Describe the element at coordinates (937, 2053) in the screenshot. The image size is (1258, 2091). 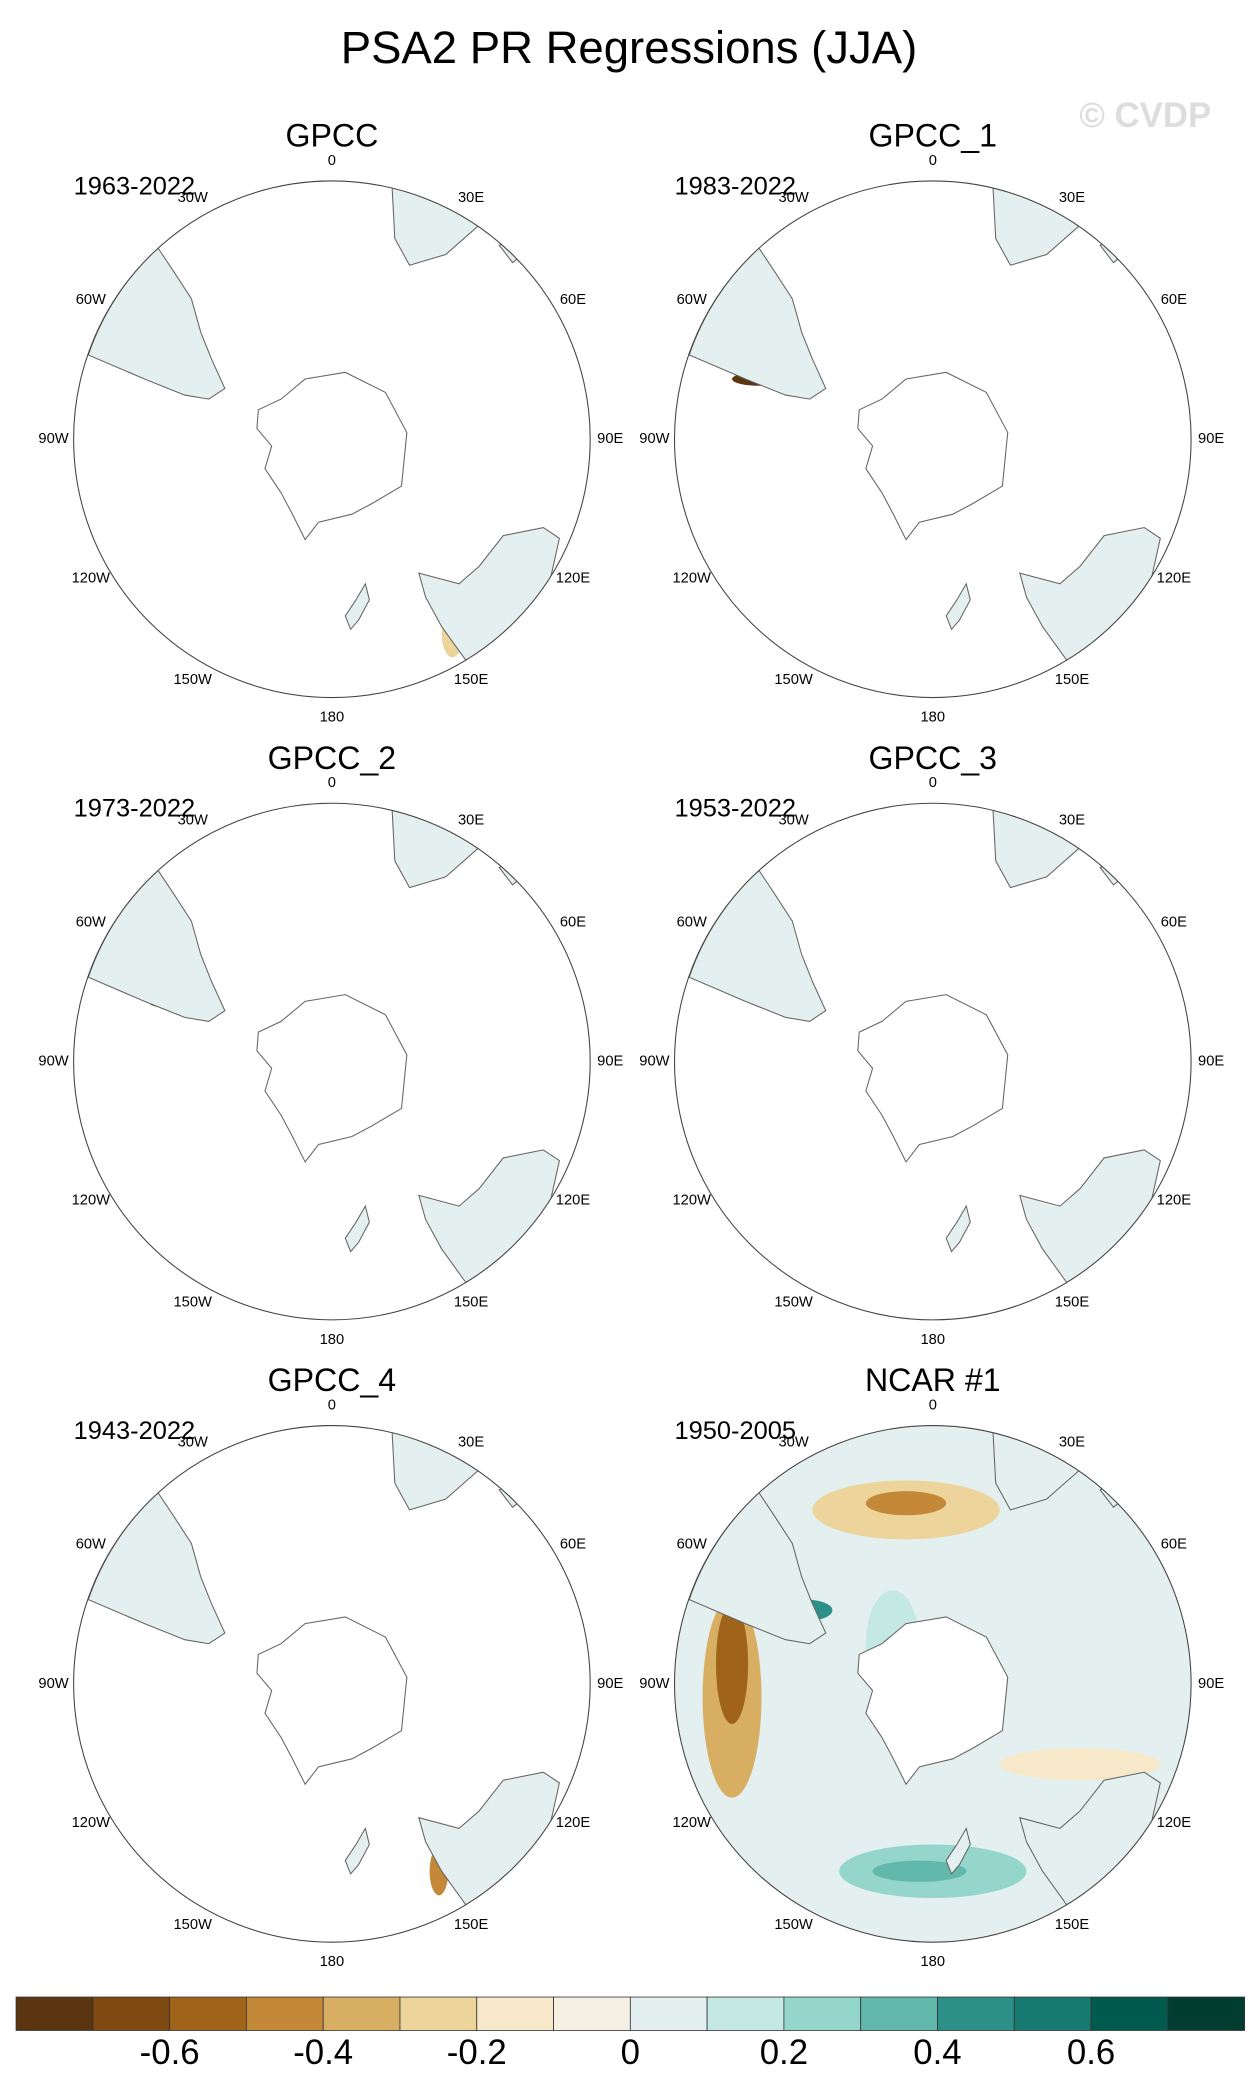
I see `colorbar-tick-label: 0.4` at that location.